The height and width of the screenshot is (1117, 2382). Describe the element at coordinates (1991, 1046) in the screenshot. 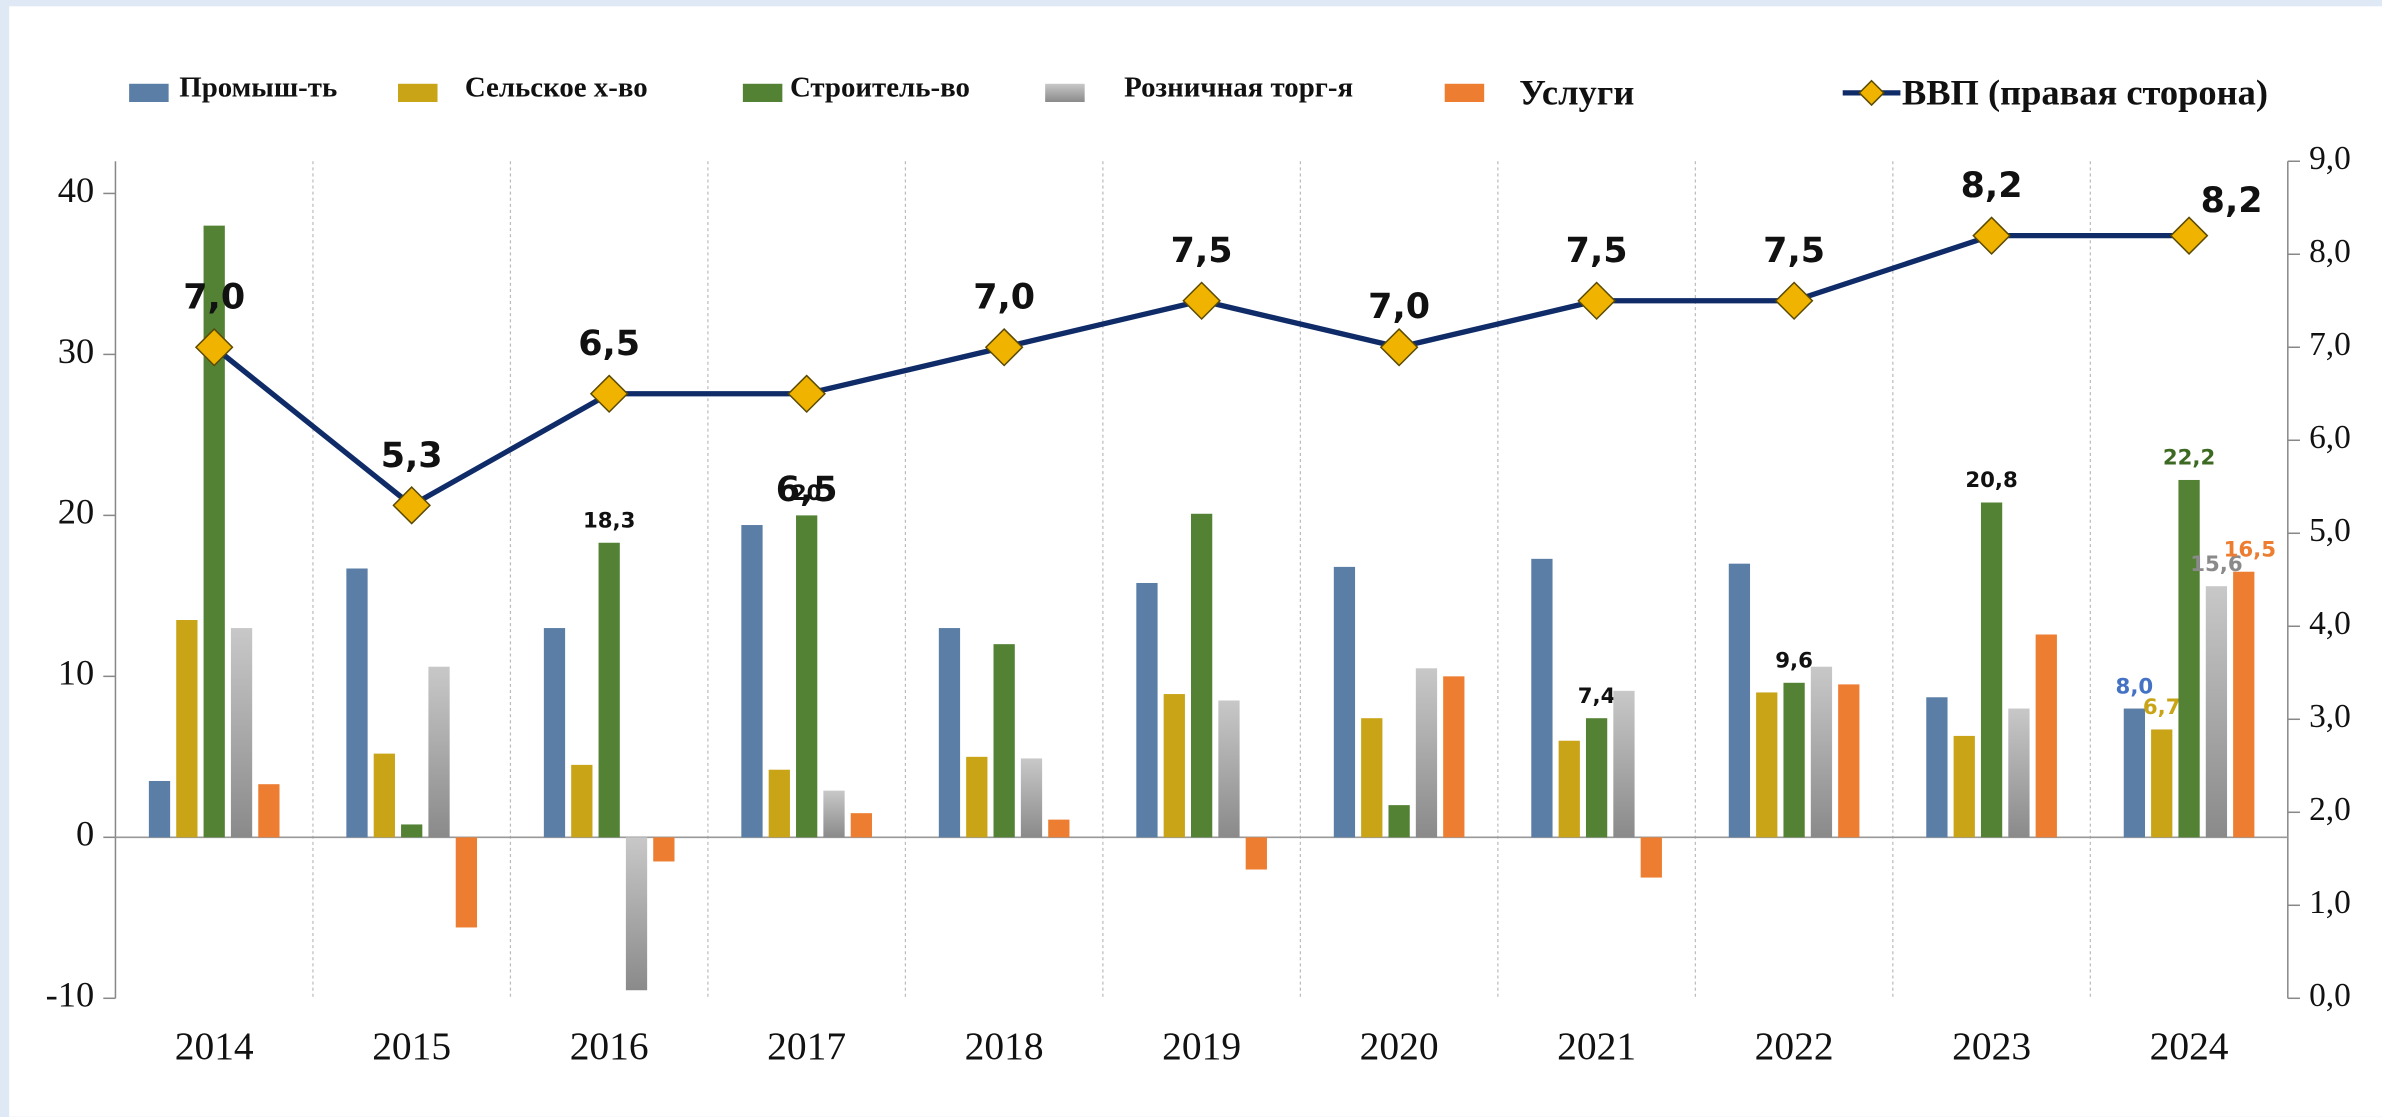

I see `x-tick-label: 2023` at that location.